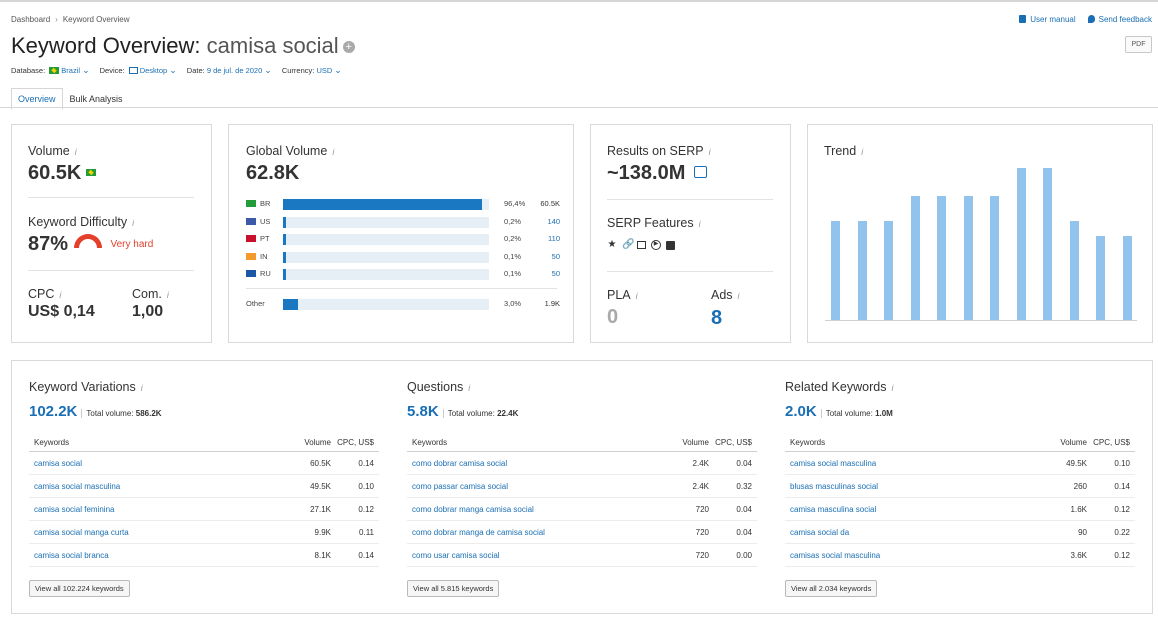 The height and width of the screenshot is (621, 1158). I want to click on link-icon: 🔗, so click(628, 244).